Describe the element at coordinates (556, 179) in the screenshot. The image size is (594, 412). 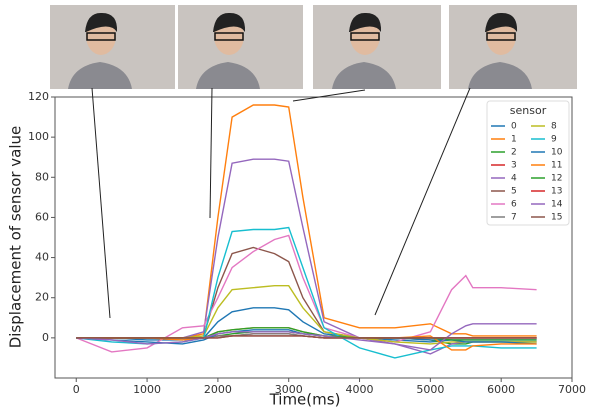
I see `legend-label: 12` at that location.